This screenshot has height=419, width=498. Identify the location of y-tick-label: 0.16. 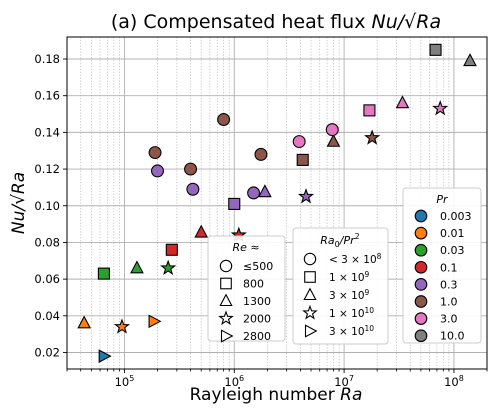
(47, 96).